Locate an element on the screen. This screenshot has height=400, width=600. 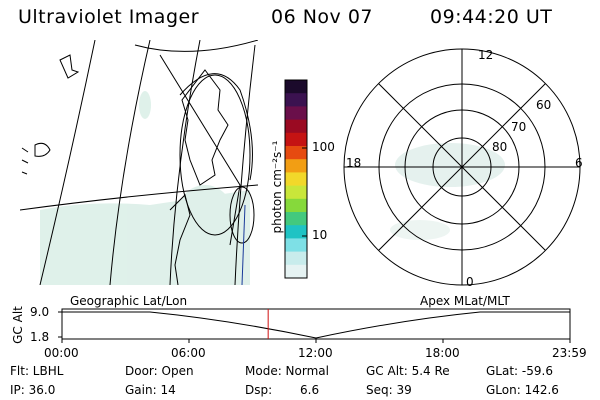
polar-mlt-6: 6 is located at coordinates (579, 163).